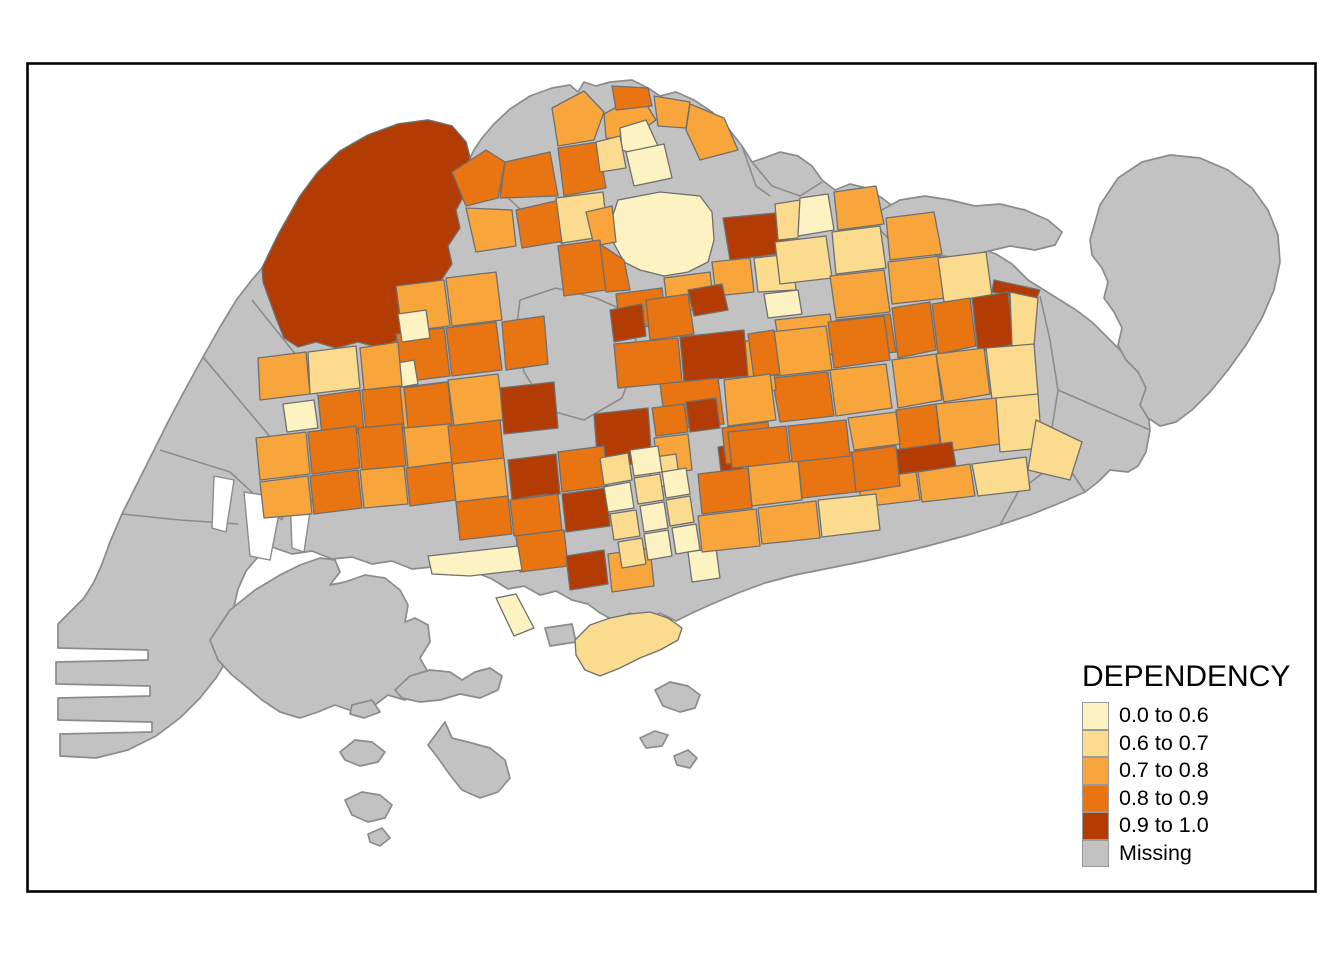 The image size is (1344, 960). Describe the element at coordinates (1095, 716) in the screenshot. I see `legend-swatch-c1` at that location.